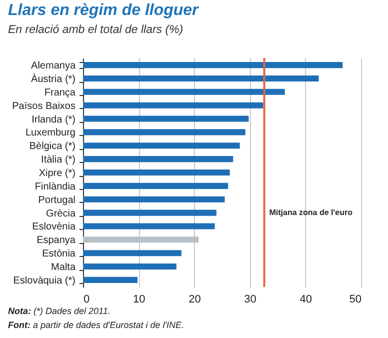 The image size is (388, 338). Describe the element at coordinates (61, 214) in the screenshot. I see `y-tick-label: Grècia` at that location.